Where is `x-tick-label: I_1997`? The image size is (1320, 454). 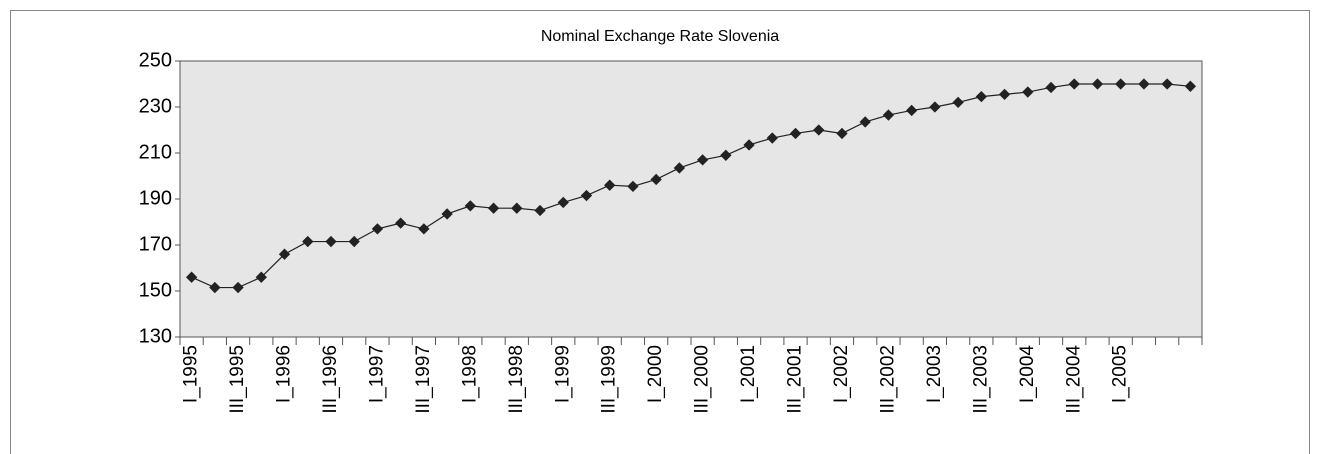
x-tick-label: I_1997 is located at coordinates (376, 374).